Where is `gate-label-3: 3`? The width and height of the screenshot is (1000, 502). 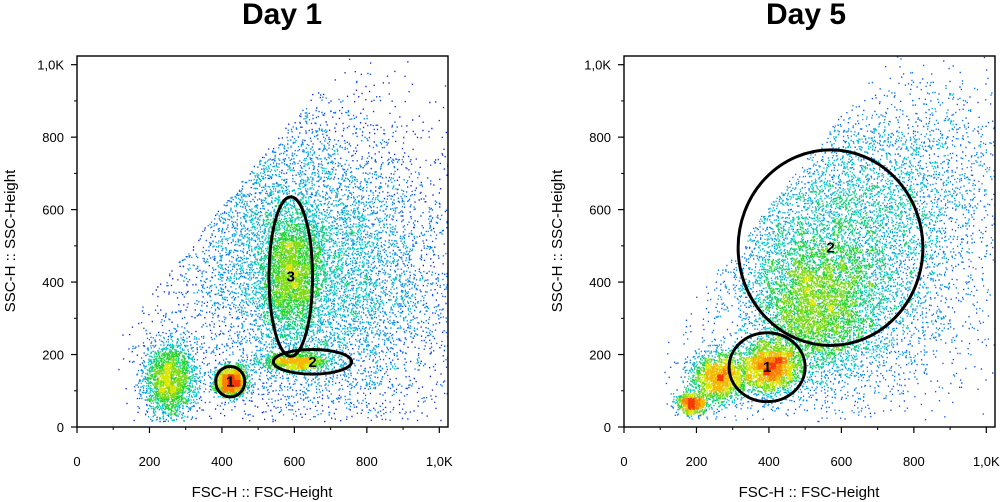 gate-label-3: 3 is located at coordinates (291, 277).